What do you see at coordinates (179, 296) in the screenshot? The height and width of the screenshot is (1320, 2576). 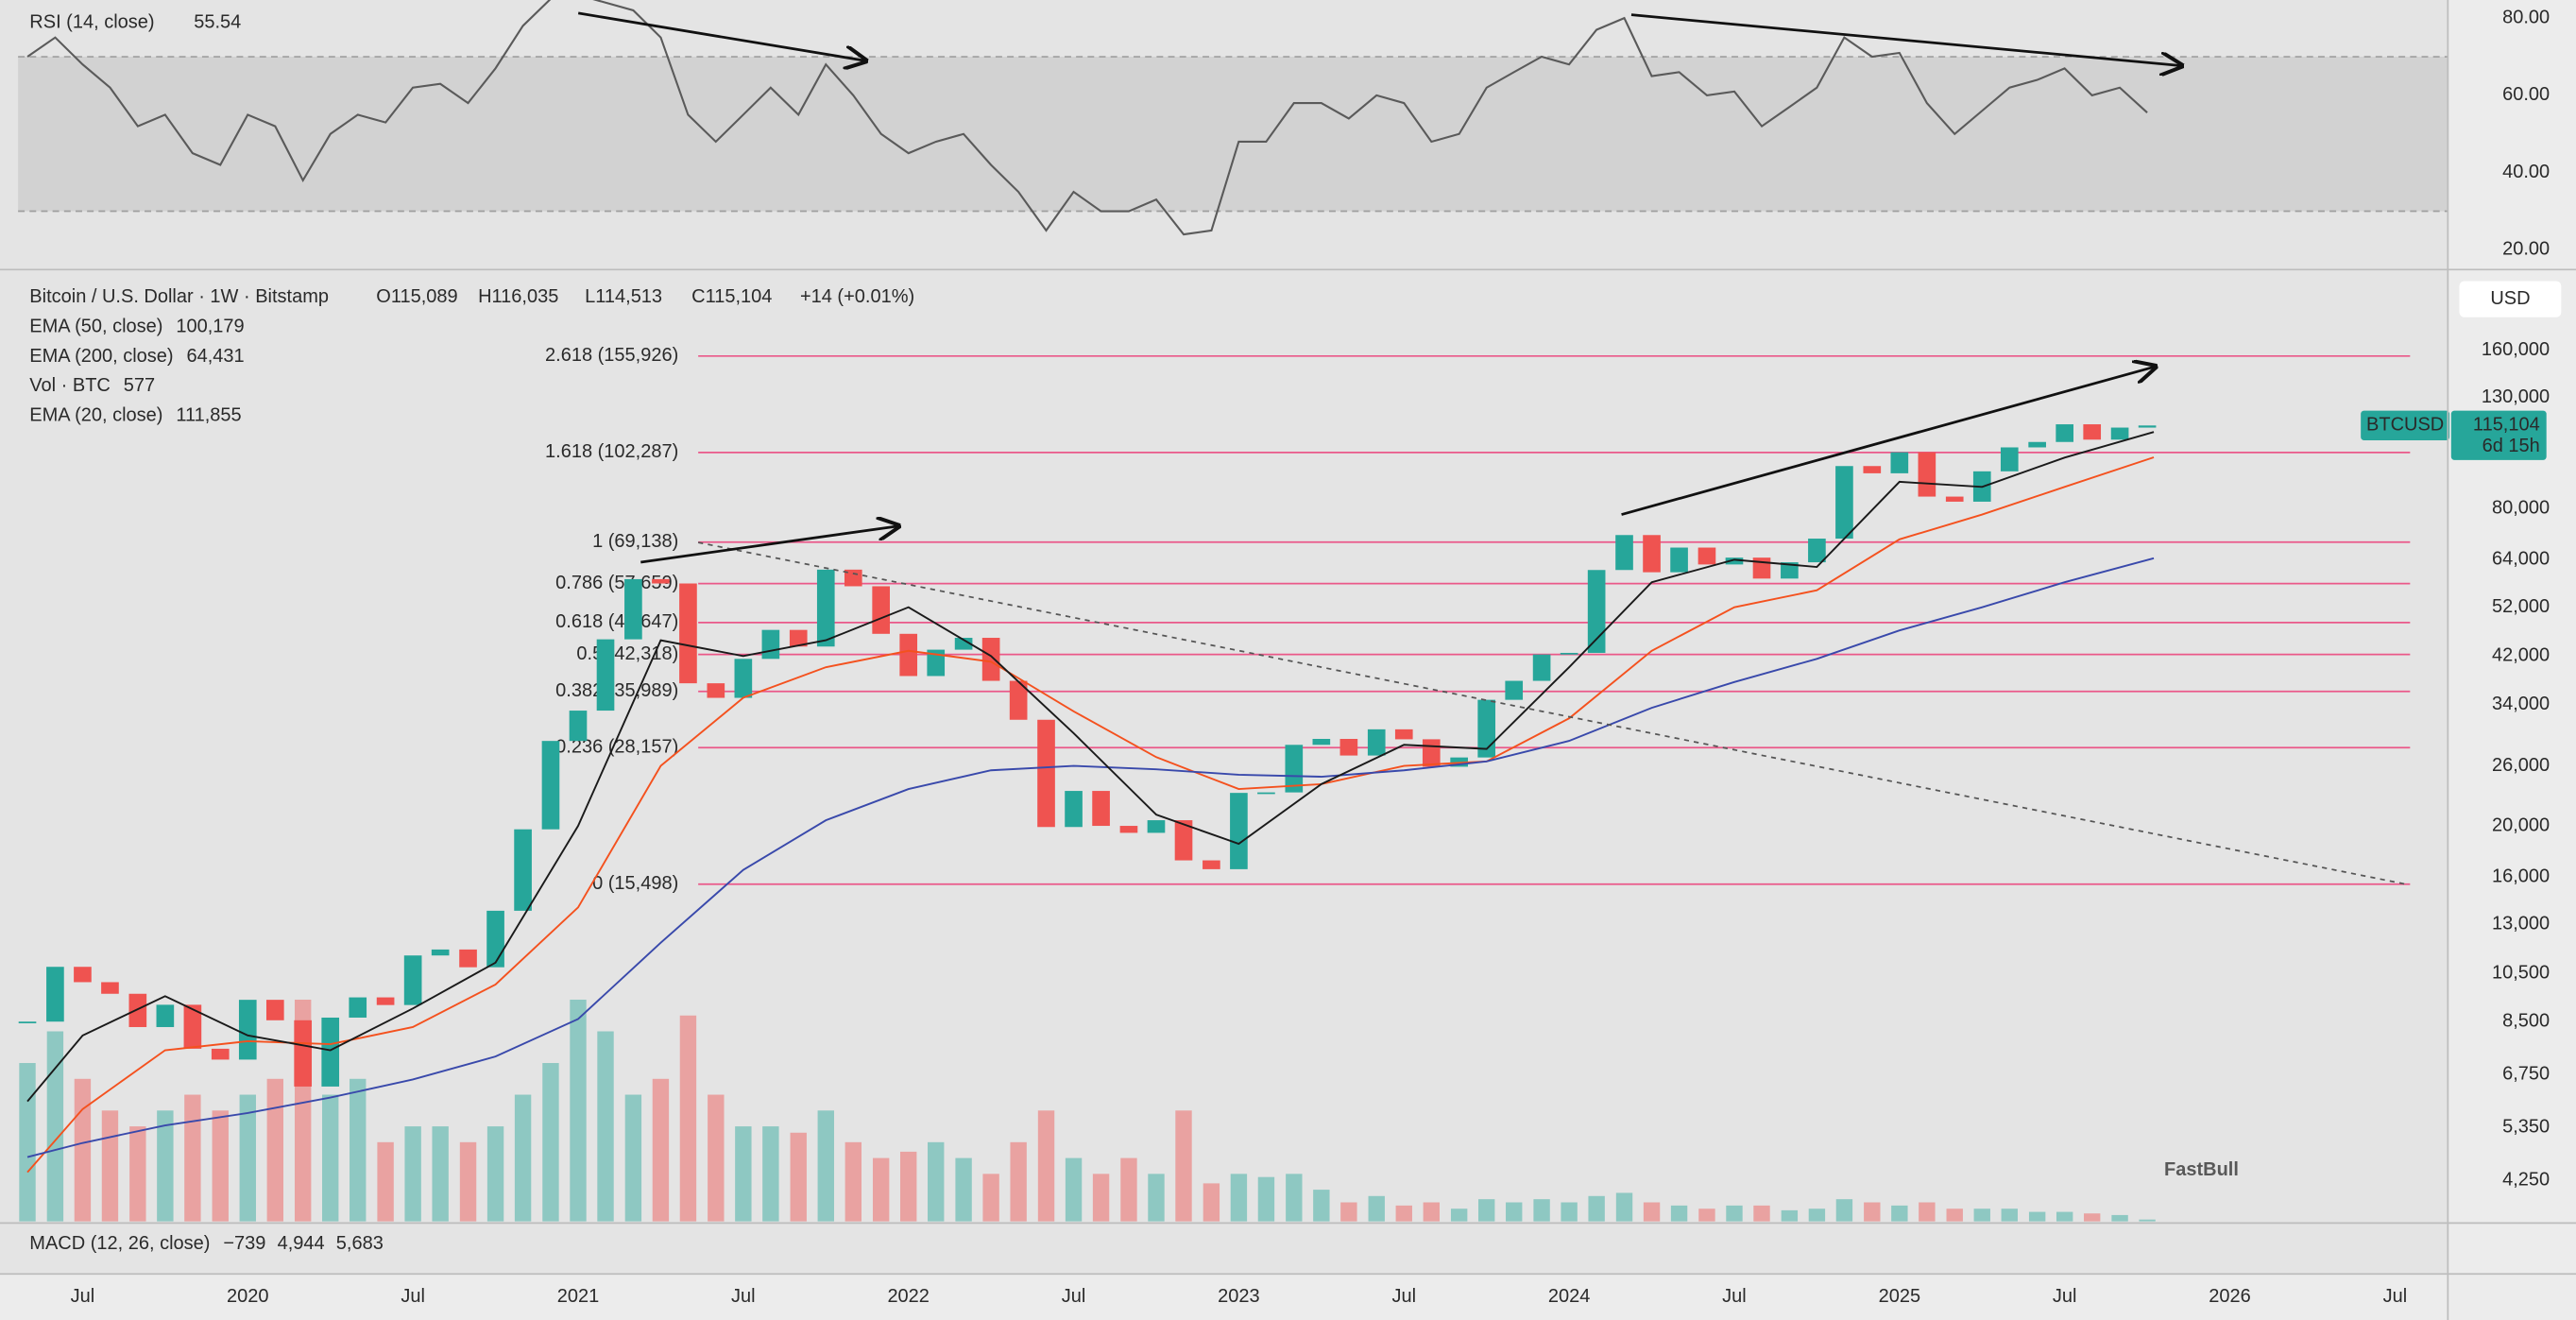 I see `chart-title: Bitcoin / U.S. Dollar · 1W · Bitstamp` at bounding box center [179, 296].